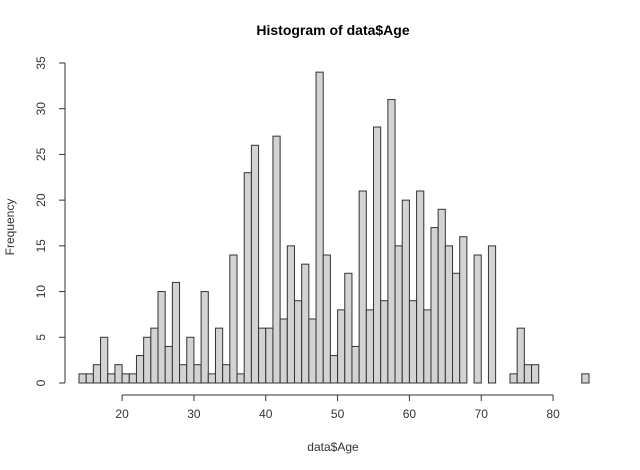 The width and height of the screenshot is (640, 470). What do you see at coordinates (10, 227) in the screenshot?
I see `y-axis-title: Frequency` at bounding box center [10, 227].